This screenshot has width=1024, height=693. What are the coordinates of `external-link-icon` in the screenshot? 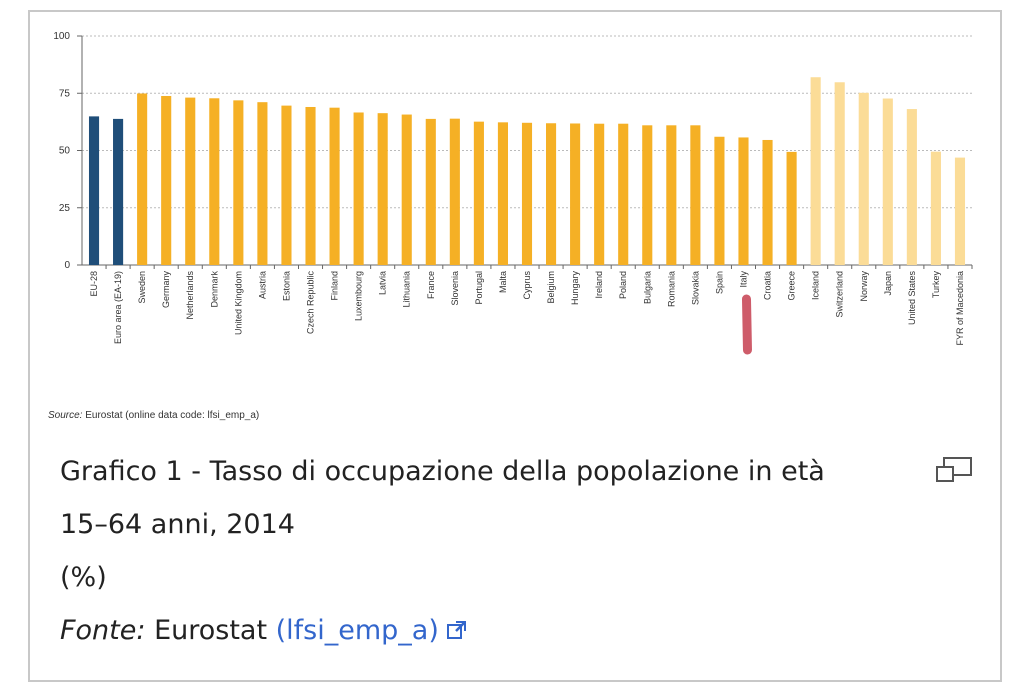 It's located at (457, 630).